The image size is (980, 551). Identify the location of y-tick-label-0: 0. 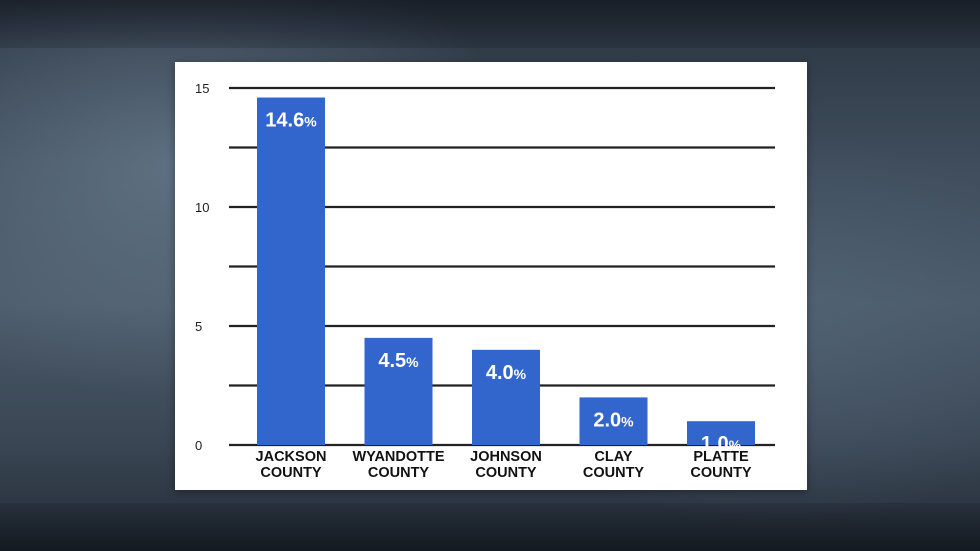
(198, 445).